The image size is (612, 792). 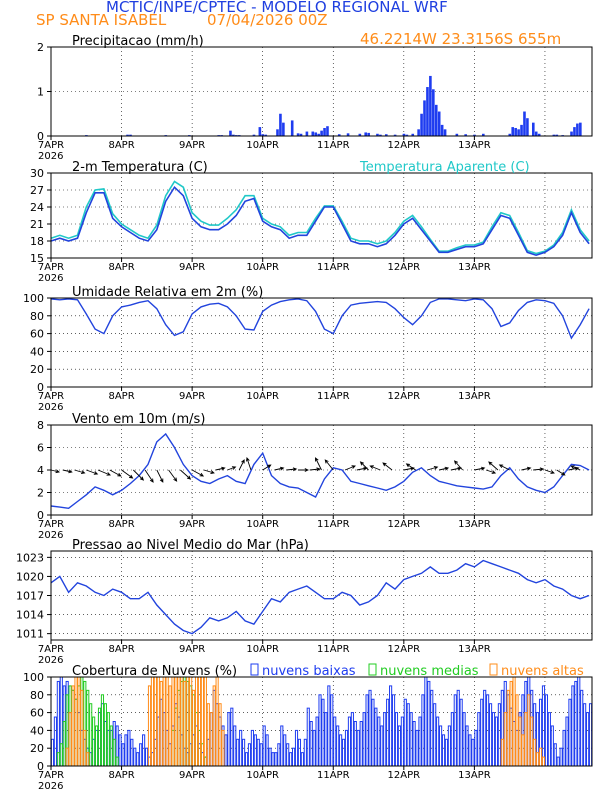 I want to click on y-tick-label: 1023, so click(x=30, y=557).